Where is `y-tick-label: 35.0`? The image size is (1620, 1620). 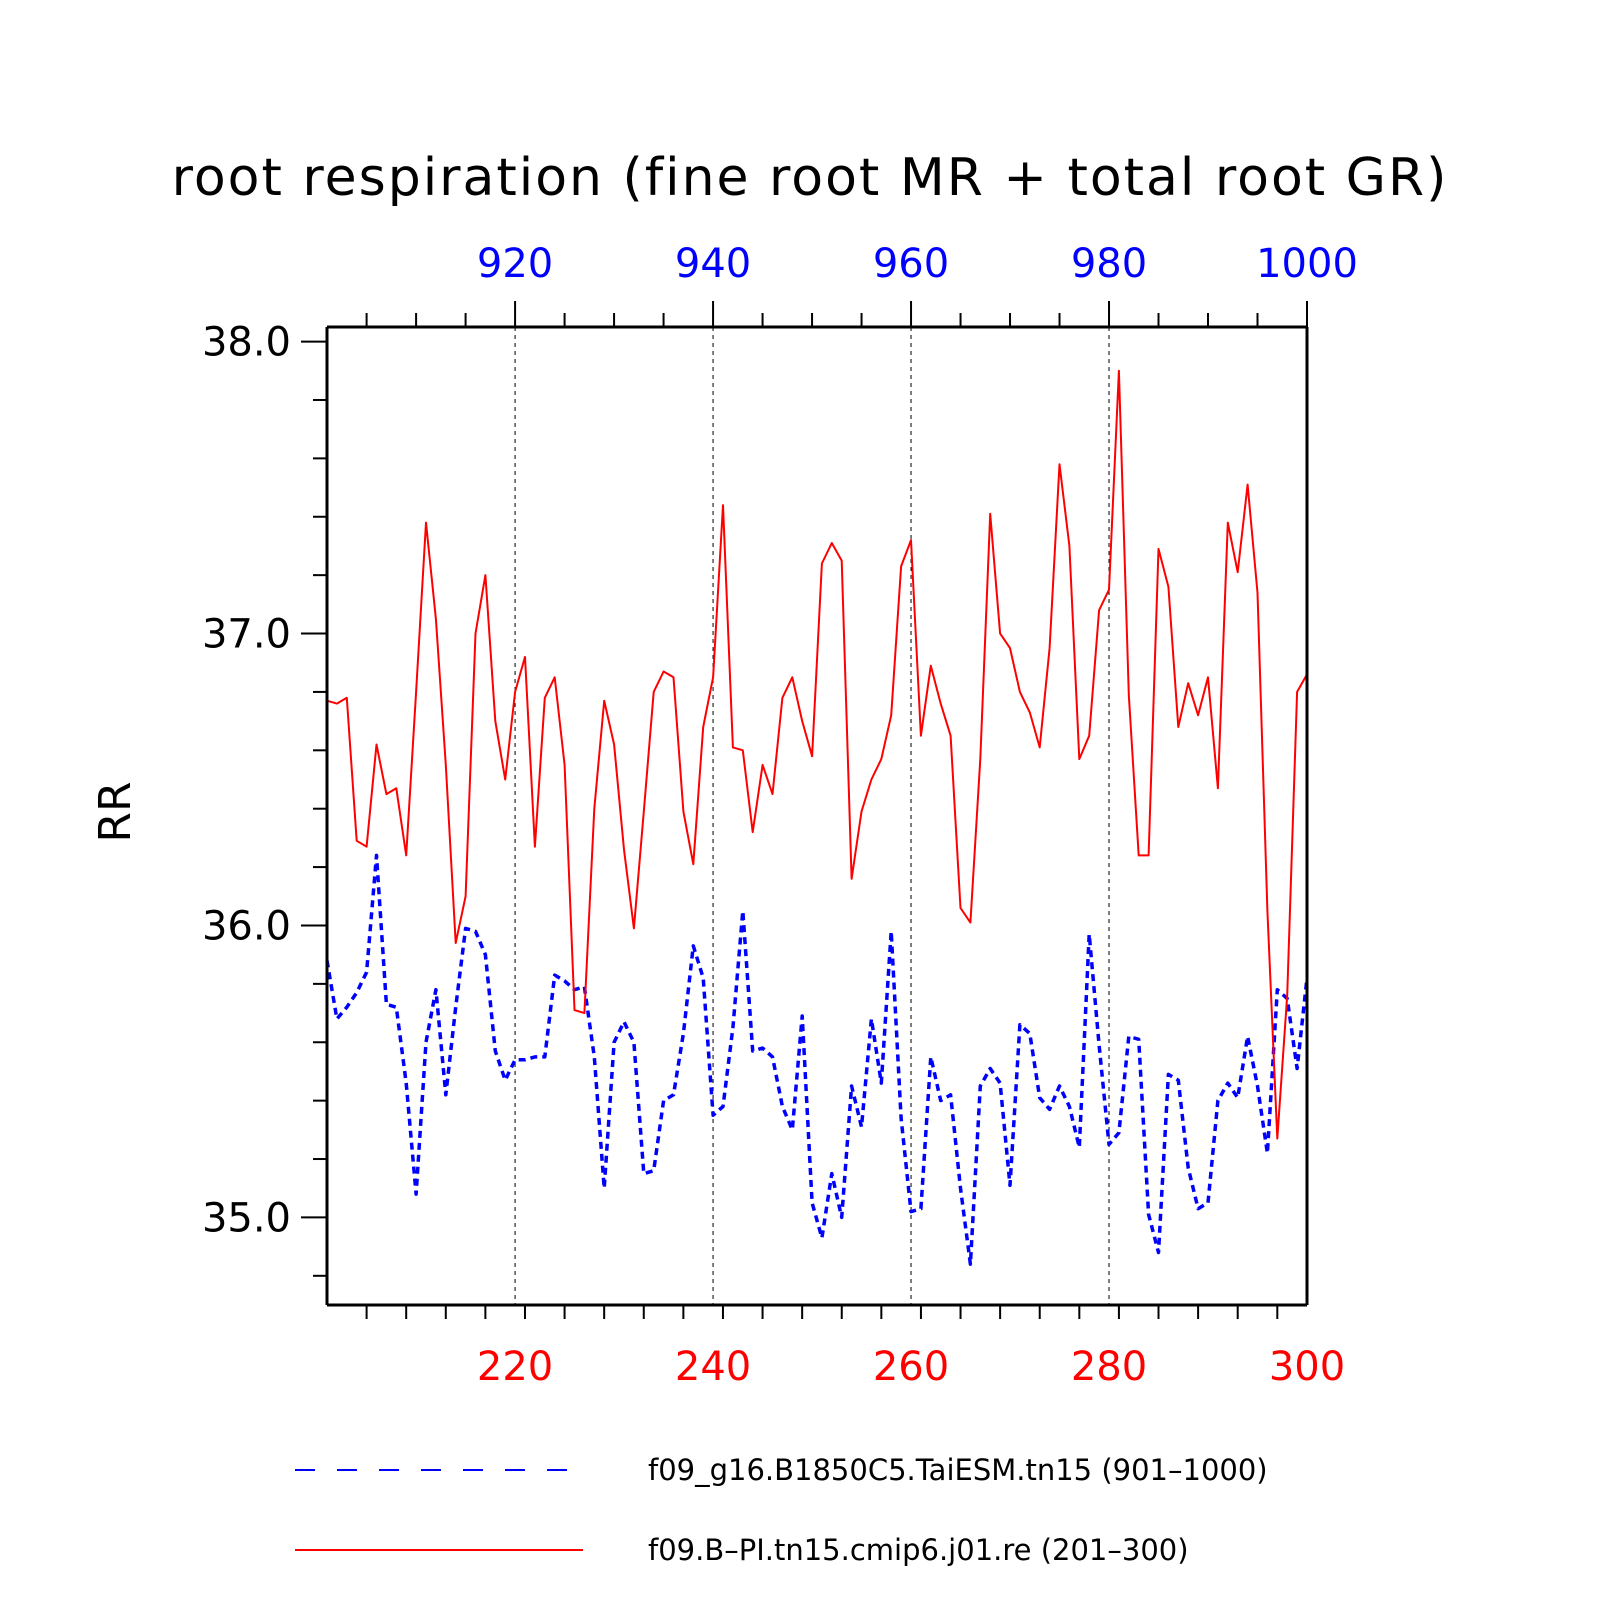 y-tick-label: 35.0 is located at coordinates (246, 1218).